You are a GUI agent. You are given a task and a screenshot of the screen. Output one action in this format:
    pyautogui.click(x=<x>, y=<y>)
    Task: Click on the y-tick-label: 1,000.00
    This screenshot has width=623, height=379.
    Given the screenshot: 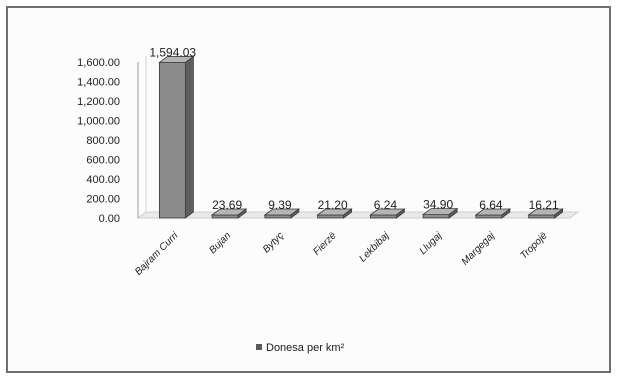 What is the action you would take?
    pyautogui.click(x=98, y=122)
    